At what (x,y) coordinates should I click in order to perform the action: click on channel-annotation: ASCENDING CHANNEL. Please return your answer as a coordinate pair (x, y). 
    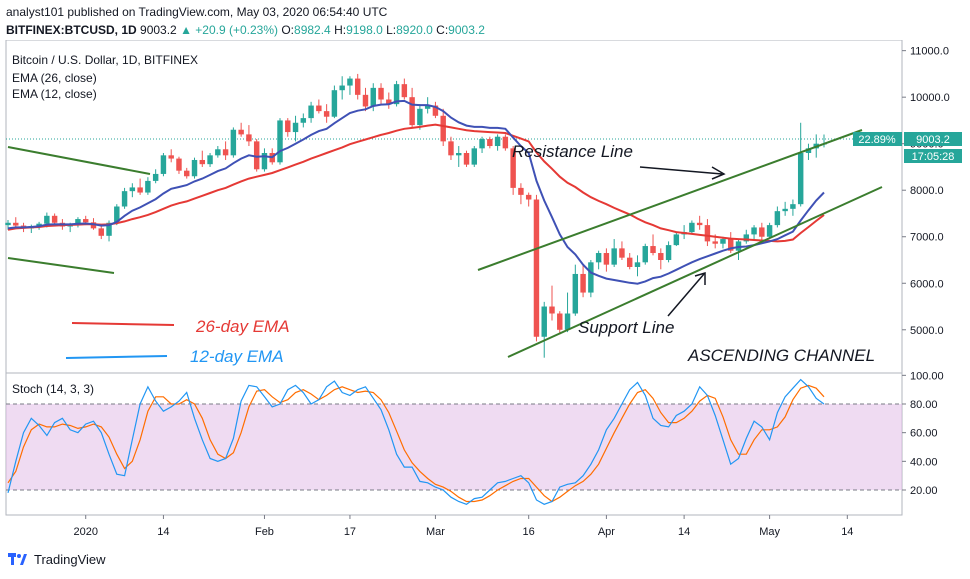
    Looking at the image, I should click on (781, 355).